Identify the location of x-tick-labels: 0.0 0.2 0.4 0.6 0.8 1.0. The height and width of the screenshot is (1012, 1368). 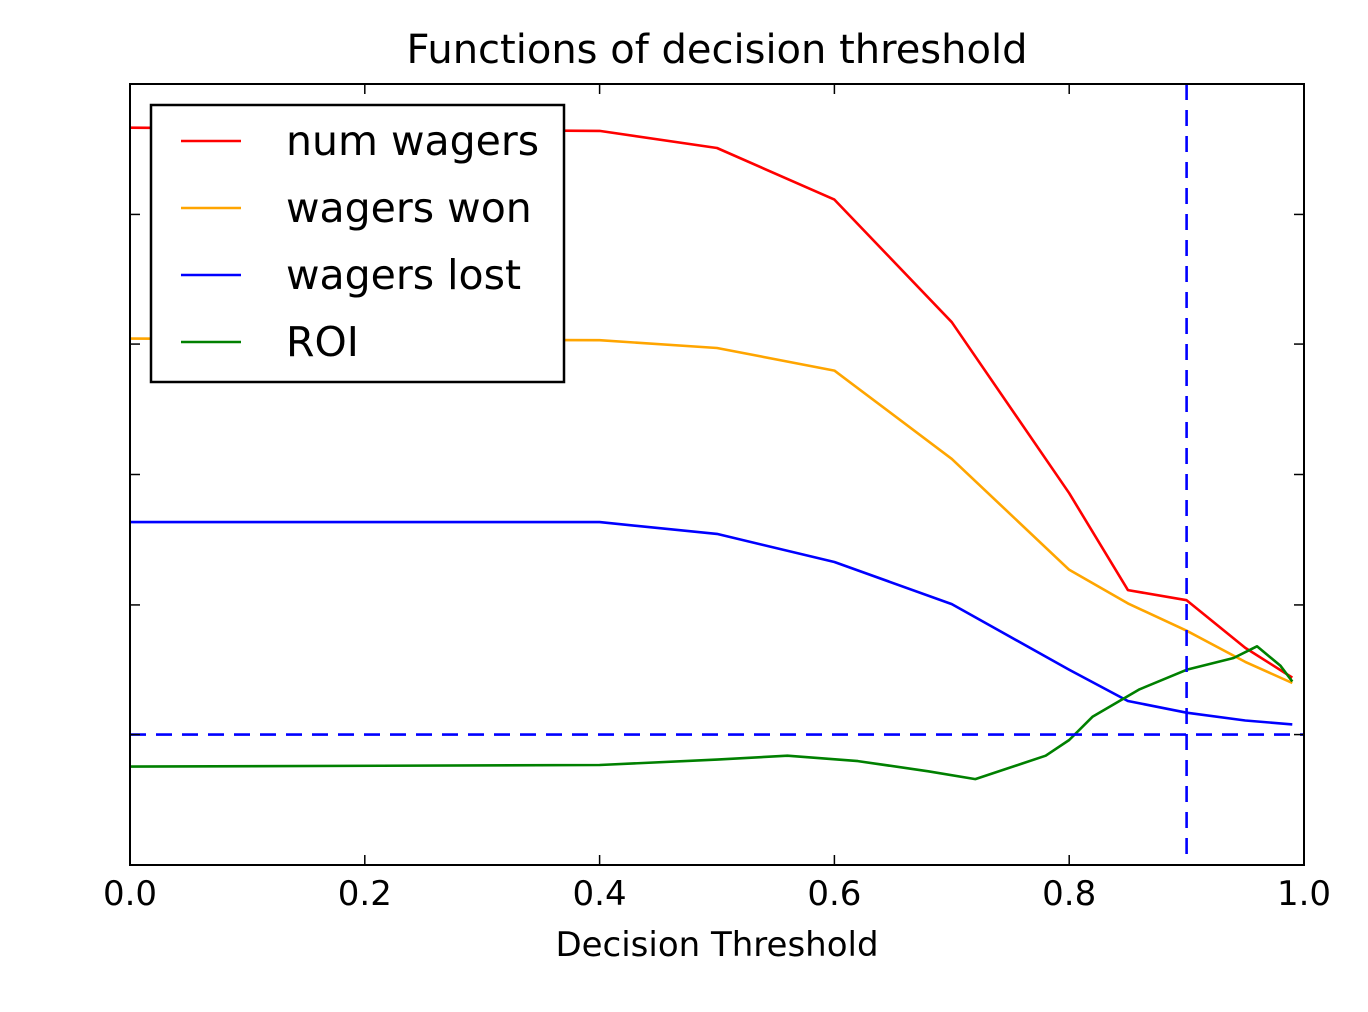
(717, 894).